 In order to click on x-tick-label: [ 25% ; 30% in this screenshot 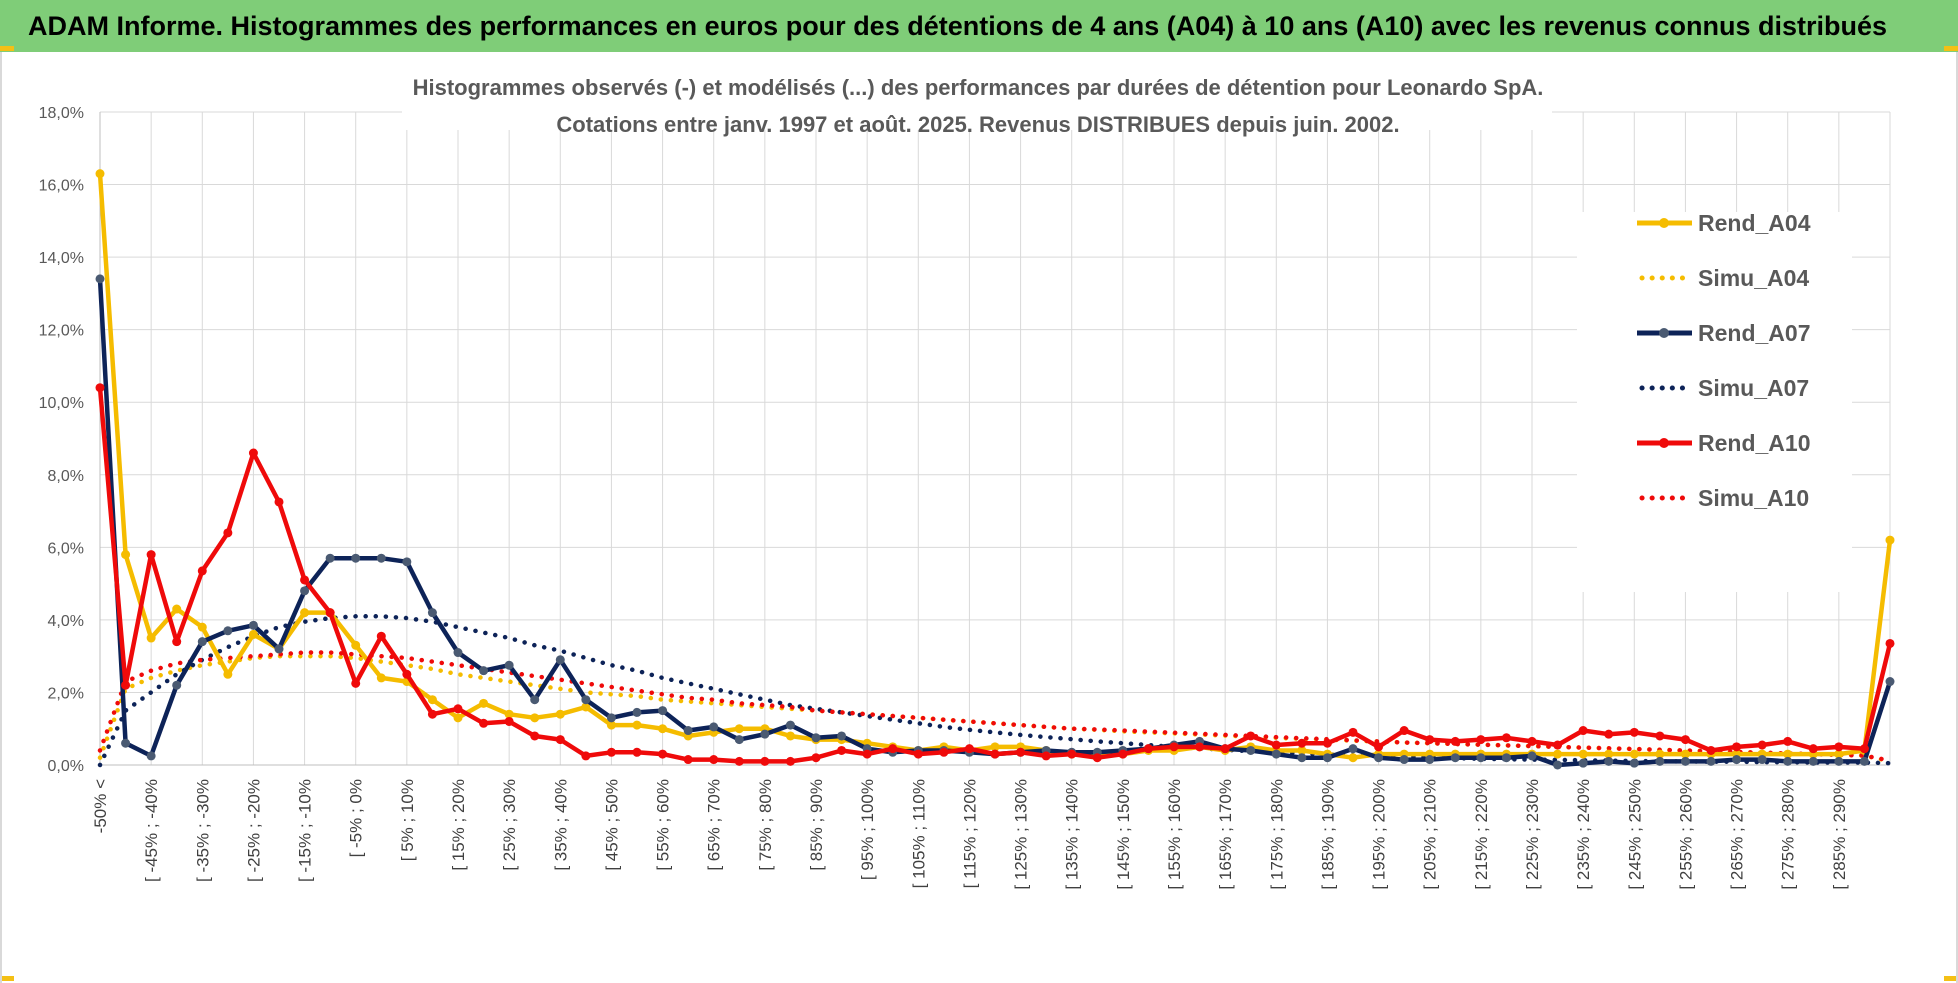, I will do `click(509, 825)`.